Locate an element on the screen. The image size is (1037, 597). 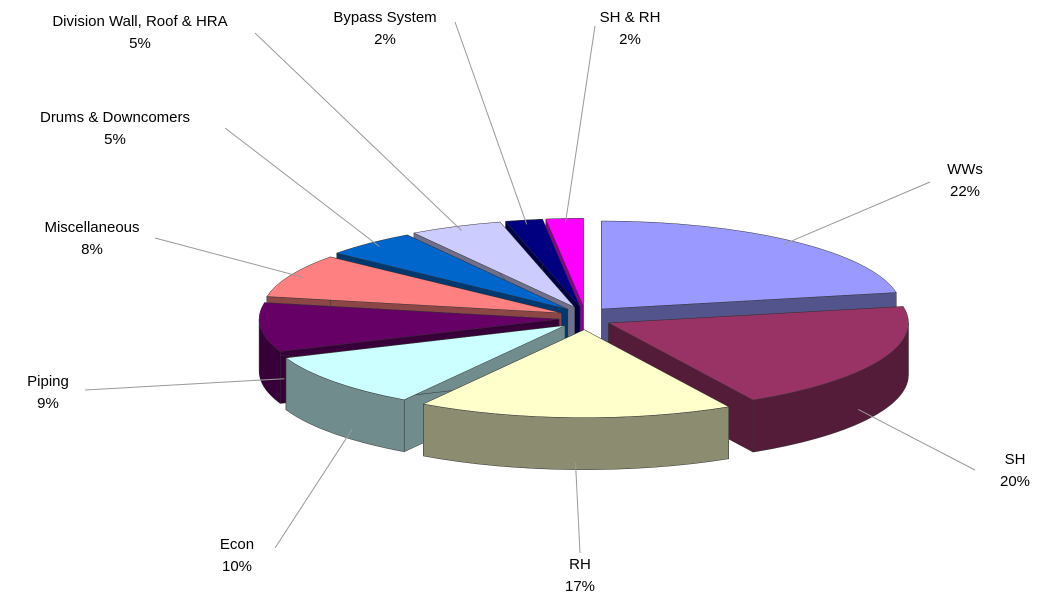
slice-label: Drums & Downcomers is located at coordinates (115, 117).